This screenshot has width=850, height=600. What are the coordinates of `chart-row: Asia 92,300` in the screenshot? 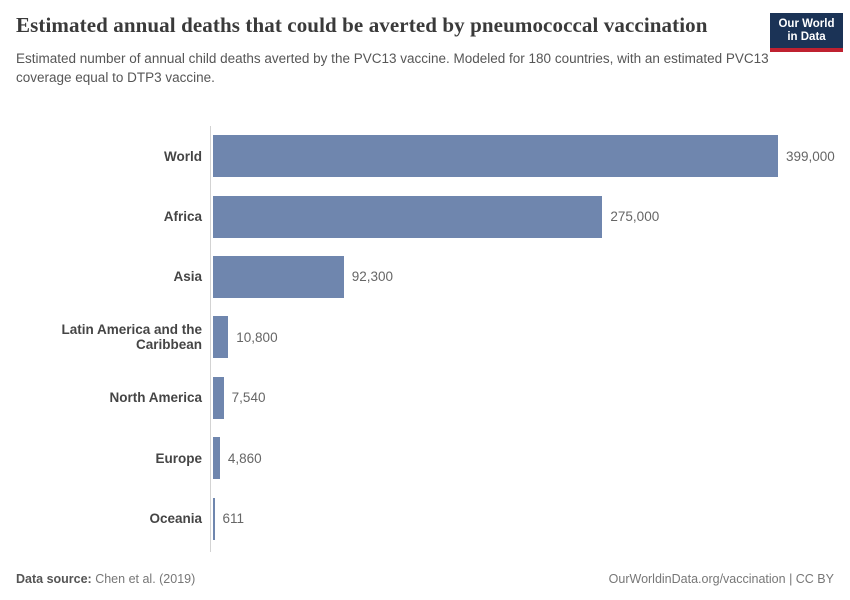 It's located at (425, 277).